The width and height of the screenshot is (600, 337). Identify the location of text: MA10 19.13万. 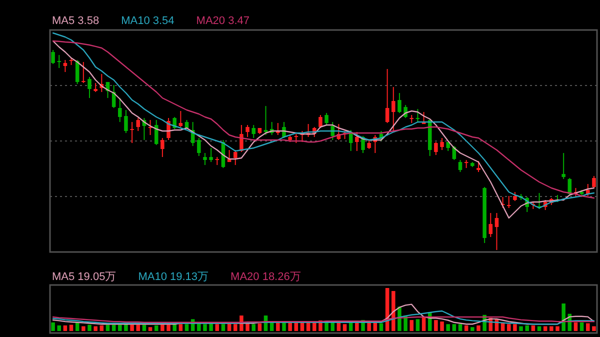
(173, 277).